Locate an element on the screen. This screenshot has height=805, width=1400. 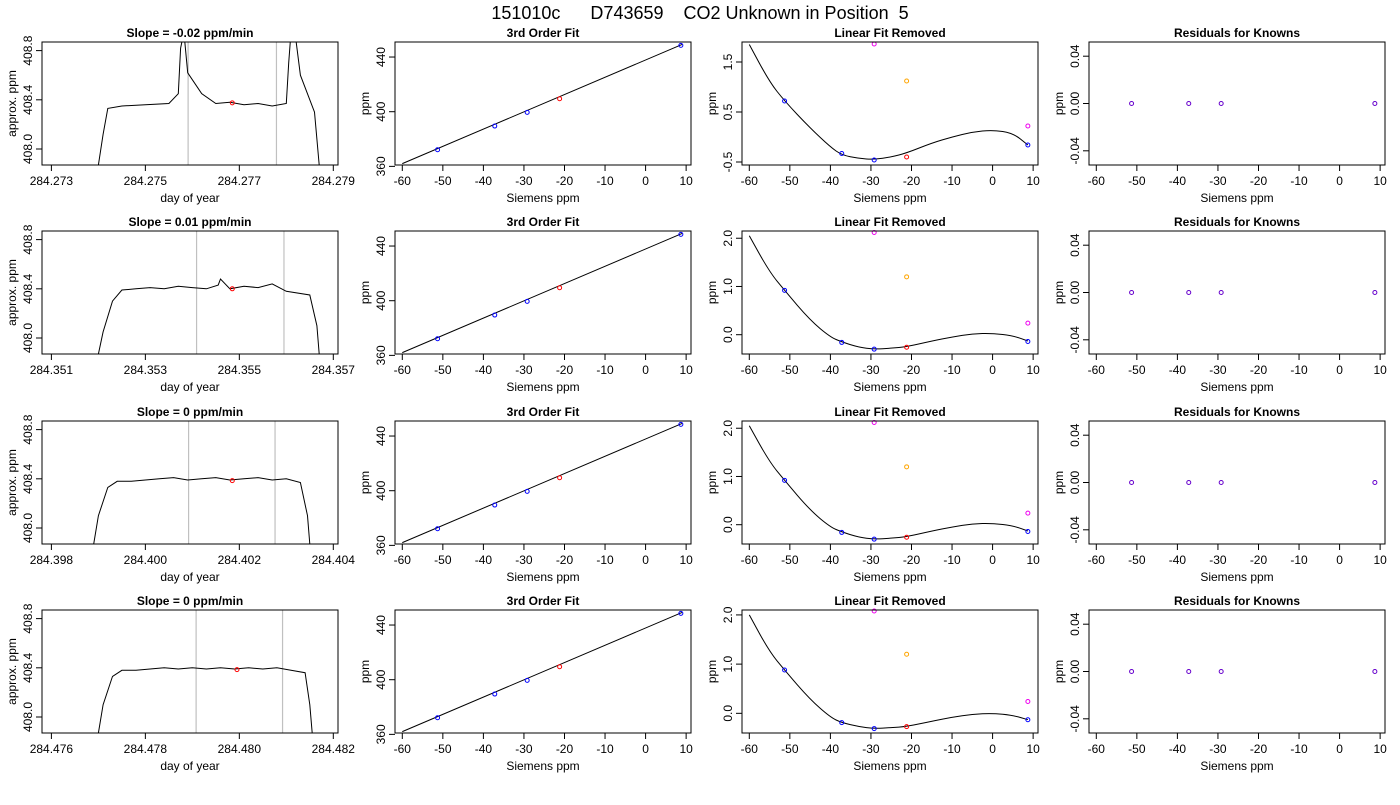
y-tick-label: 1.0 is located at coordinates (728, 476).